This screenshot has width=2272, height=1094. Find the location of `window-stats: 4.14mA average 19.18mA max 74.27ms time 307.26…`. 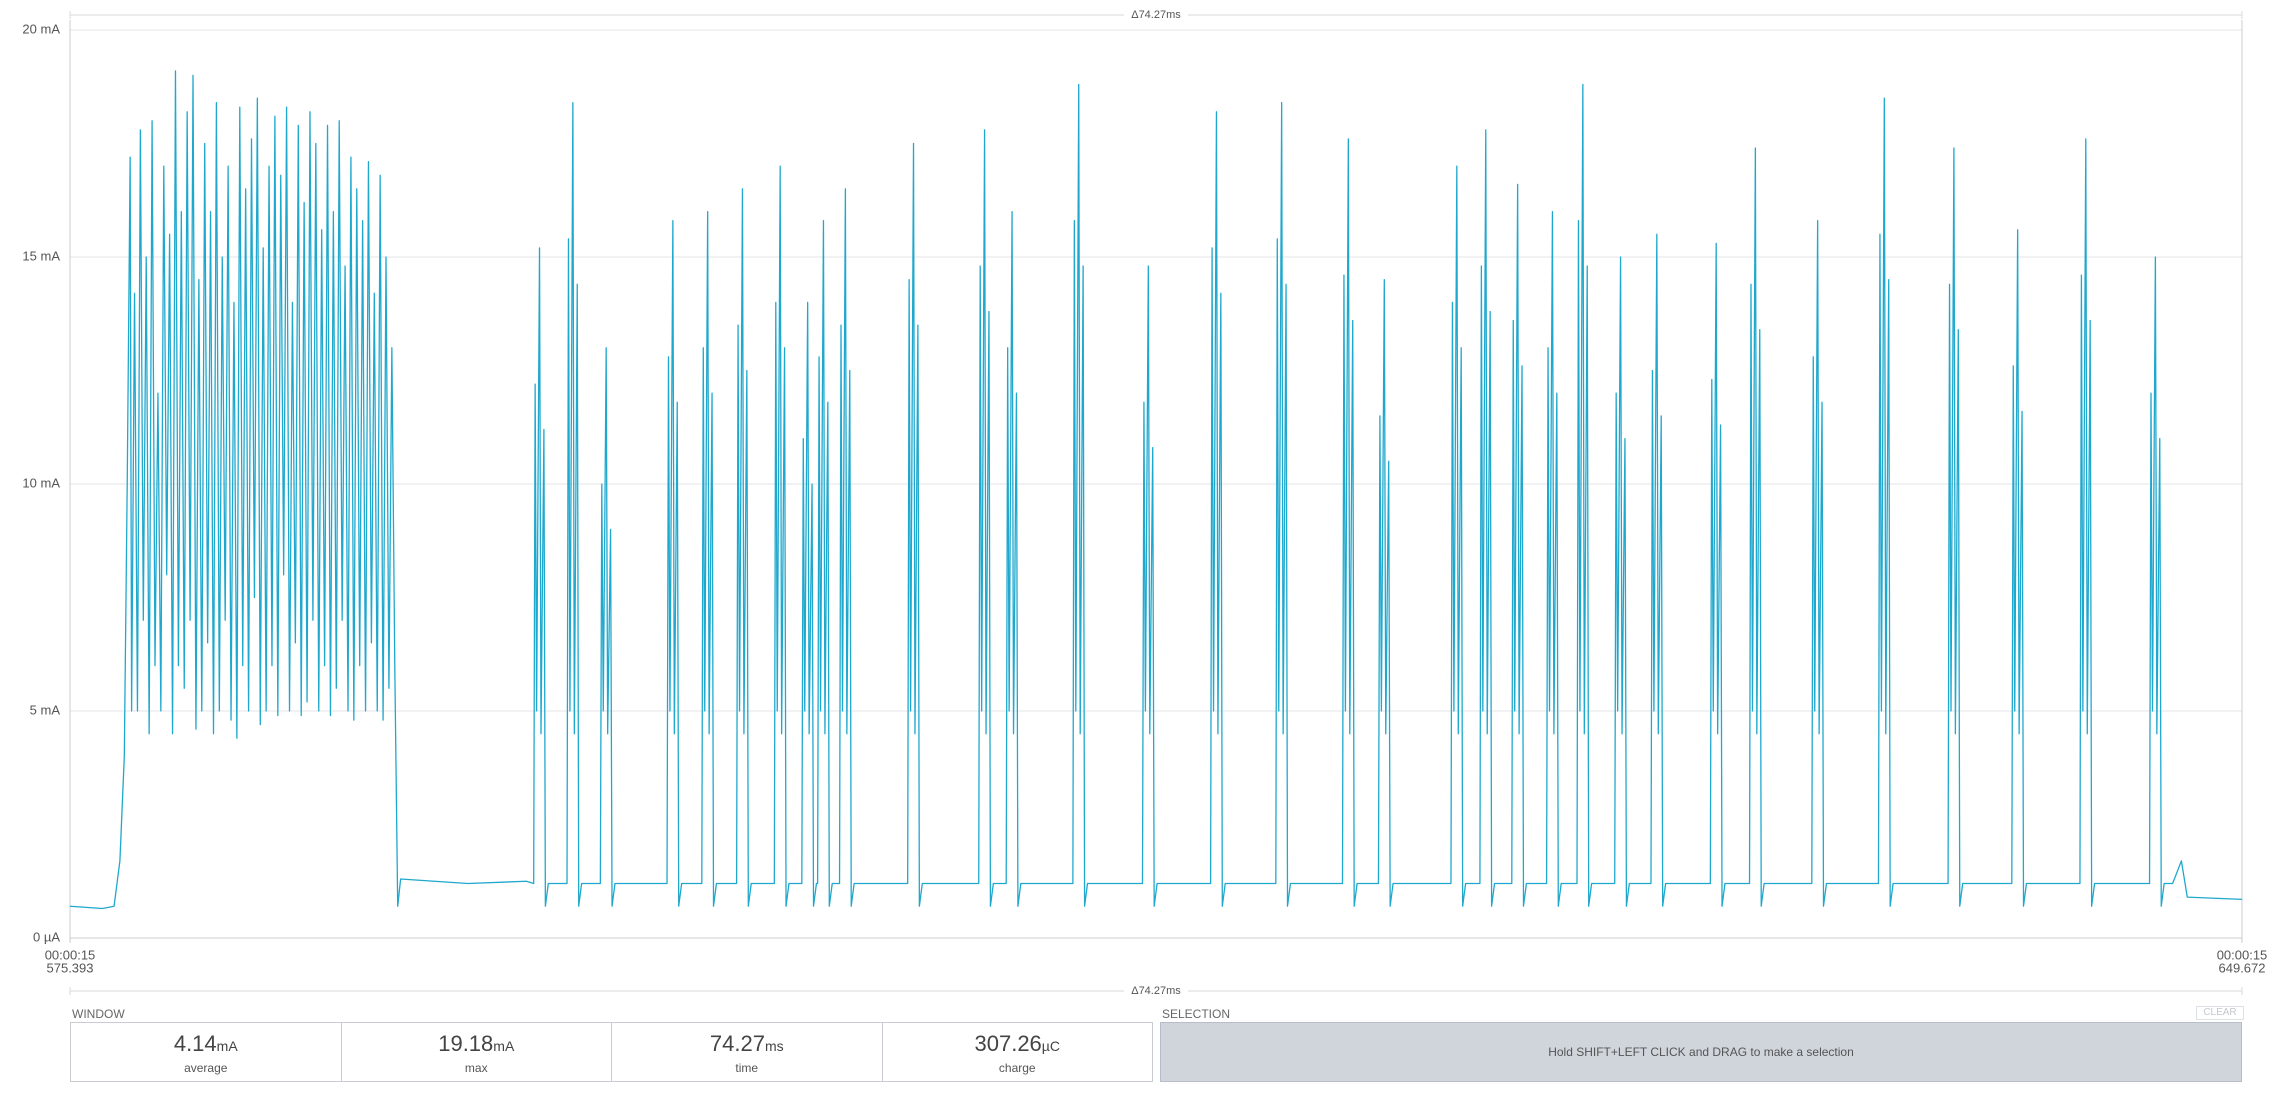

window-stats: 4.14mA average 19.18mA max 74.27ms time 307.26… is located at coordinates (611, 1052).